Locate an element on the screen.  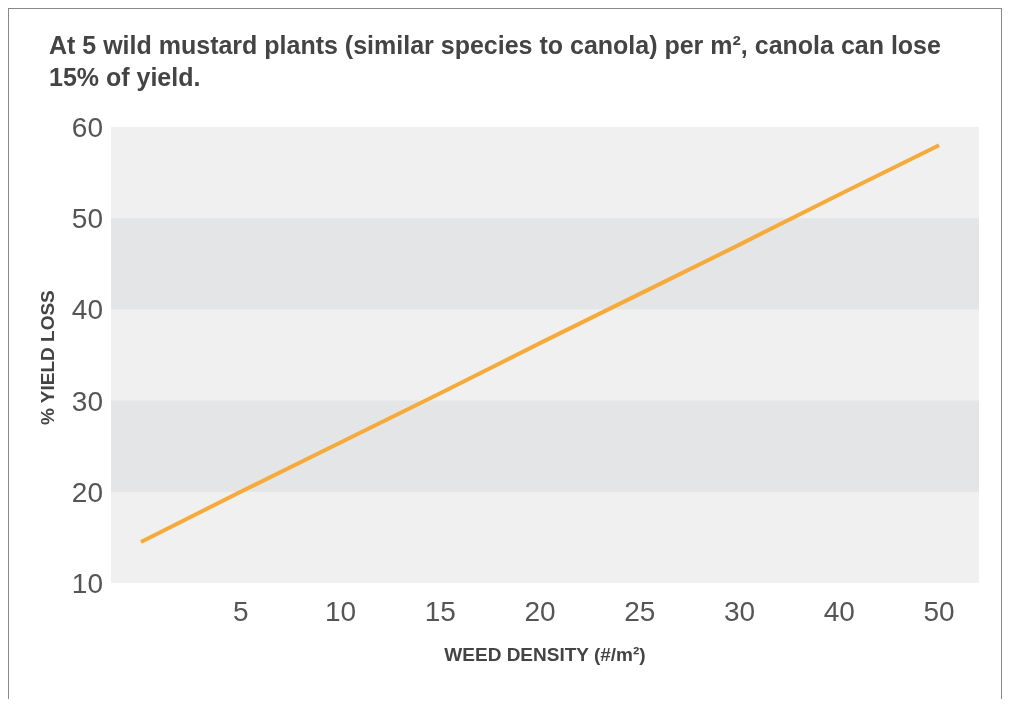
y-tick-label: 30 is located at coordinates (87, 401).